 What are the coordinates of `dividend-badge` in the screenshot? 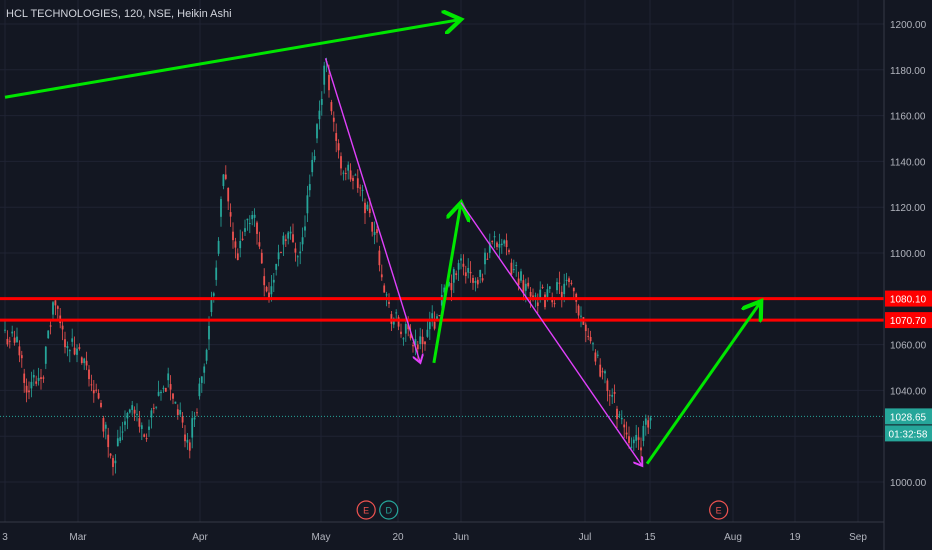 It's located at (389, 510).